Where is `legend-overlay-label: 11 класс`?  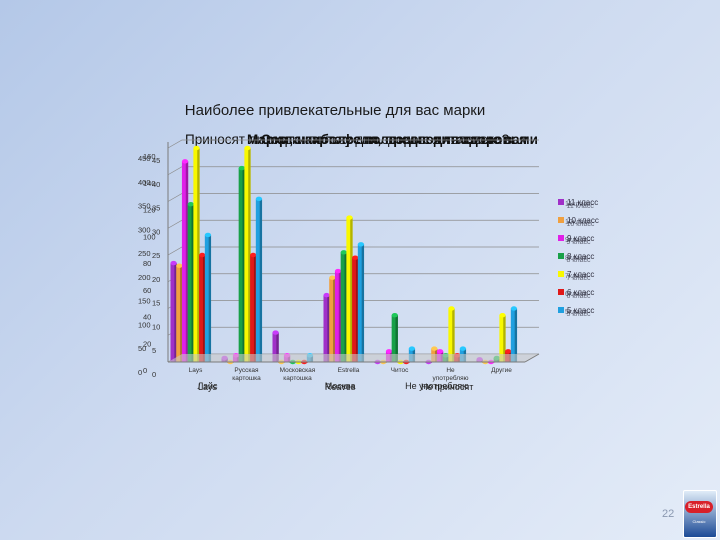
legend-overlay-label: 11 класс is located at coordinates (581, 206).